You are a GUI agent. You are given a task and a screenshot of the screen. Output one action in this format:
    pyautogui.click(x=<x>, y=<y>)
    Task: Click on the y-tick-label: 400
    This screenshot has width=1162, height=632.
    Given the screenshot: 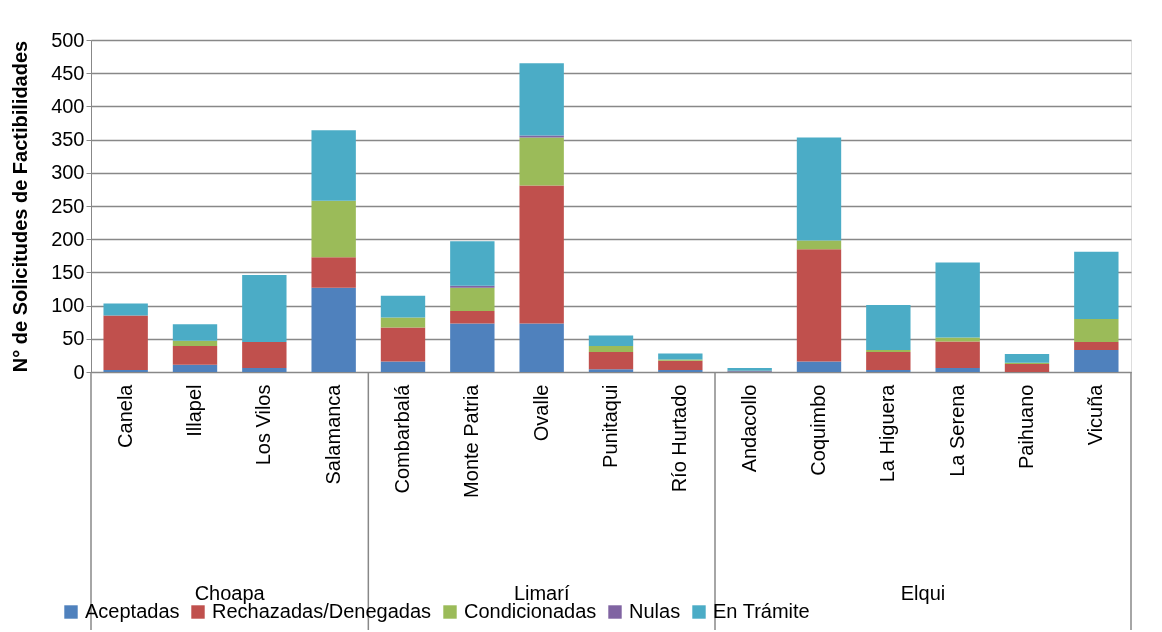 What is the action you would take?
    pyautogui.click(x=68, y=105)
    